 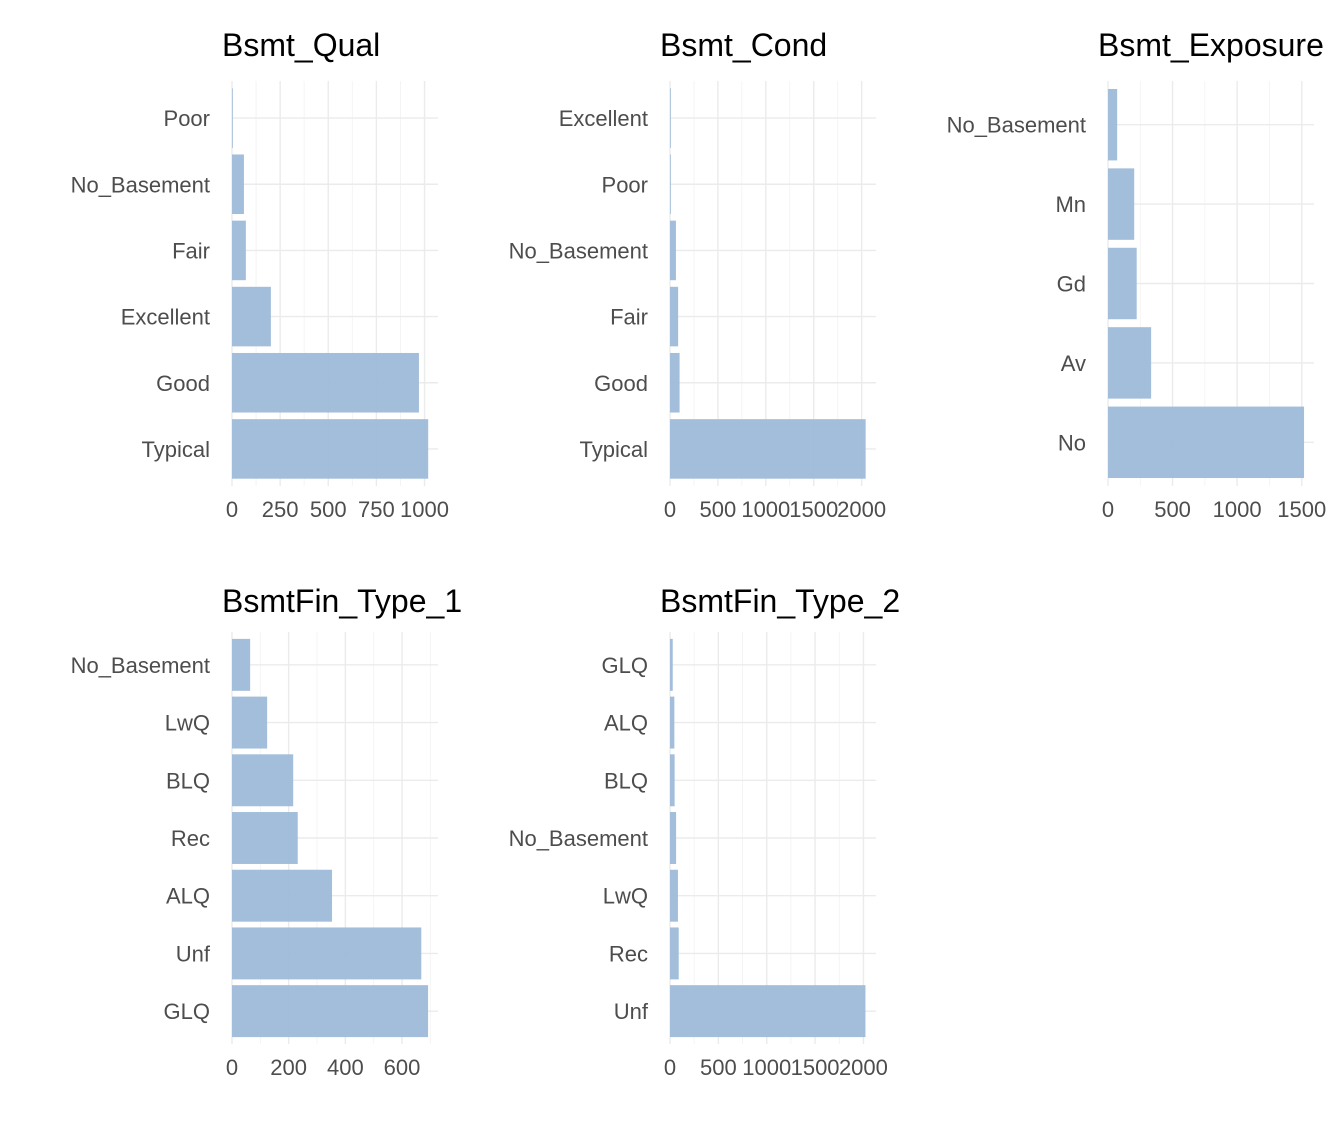 What do you see at coordinates (376, 509) in the screenshot?
I see `x-tick-label: 750` at bounding box center [376, 509].